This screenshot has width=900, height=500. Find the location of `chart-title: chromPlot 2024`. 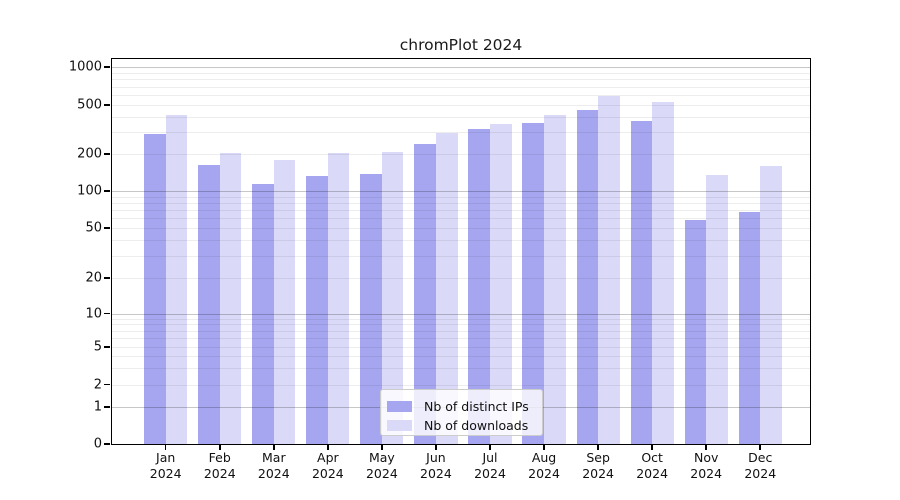

chart-title: chromPlot 2024 is located at coordinates (461, 45).